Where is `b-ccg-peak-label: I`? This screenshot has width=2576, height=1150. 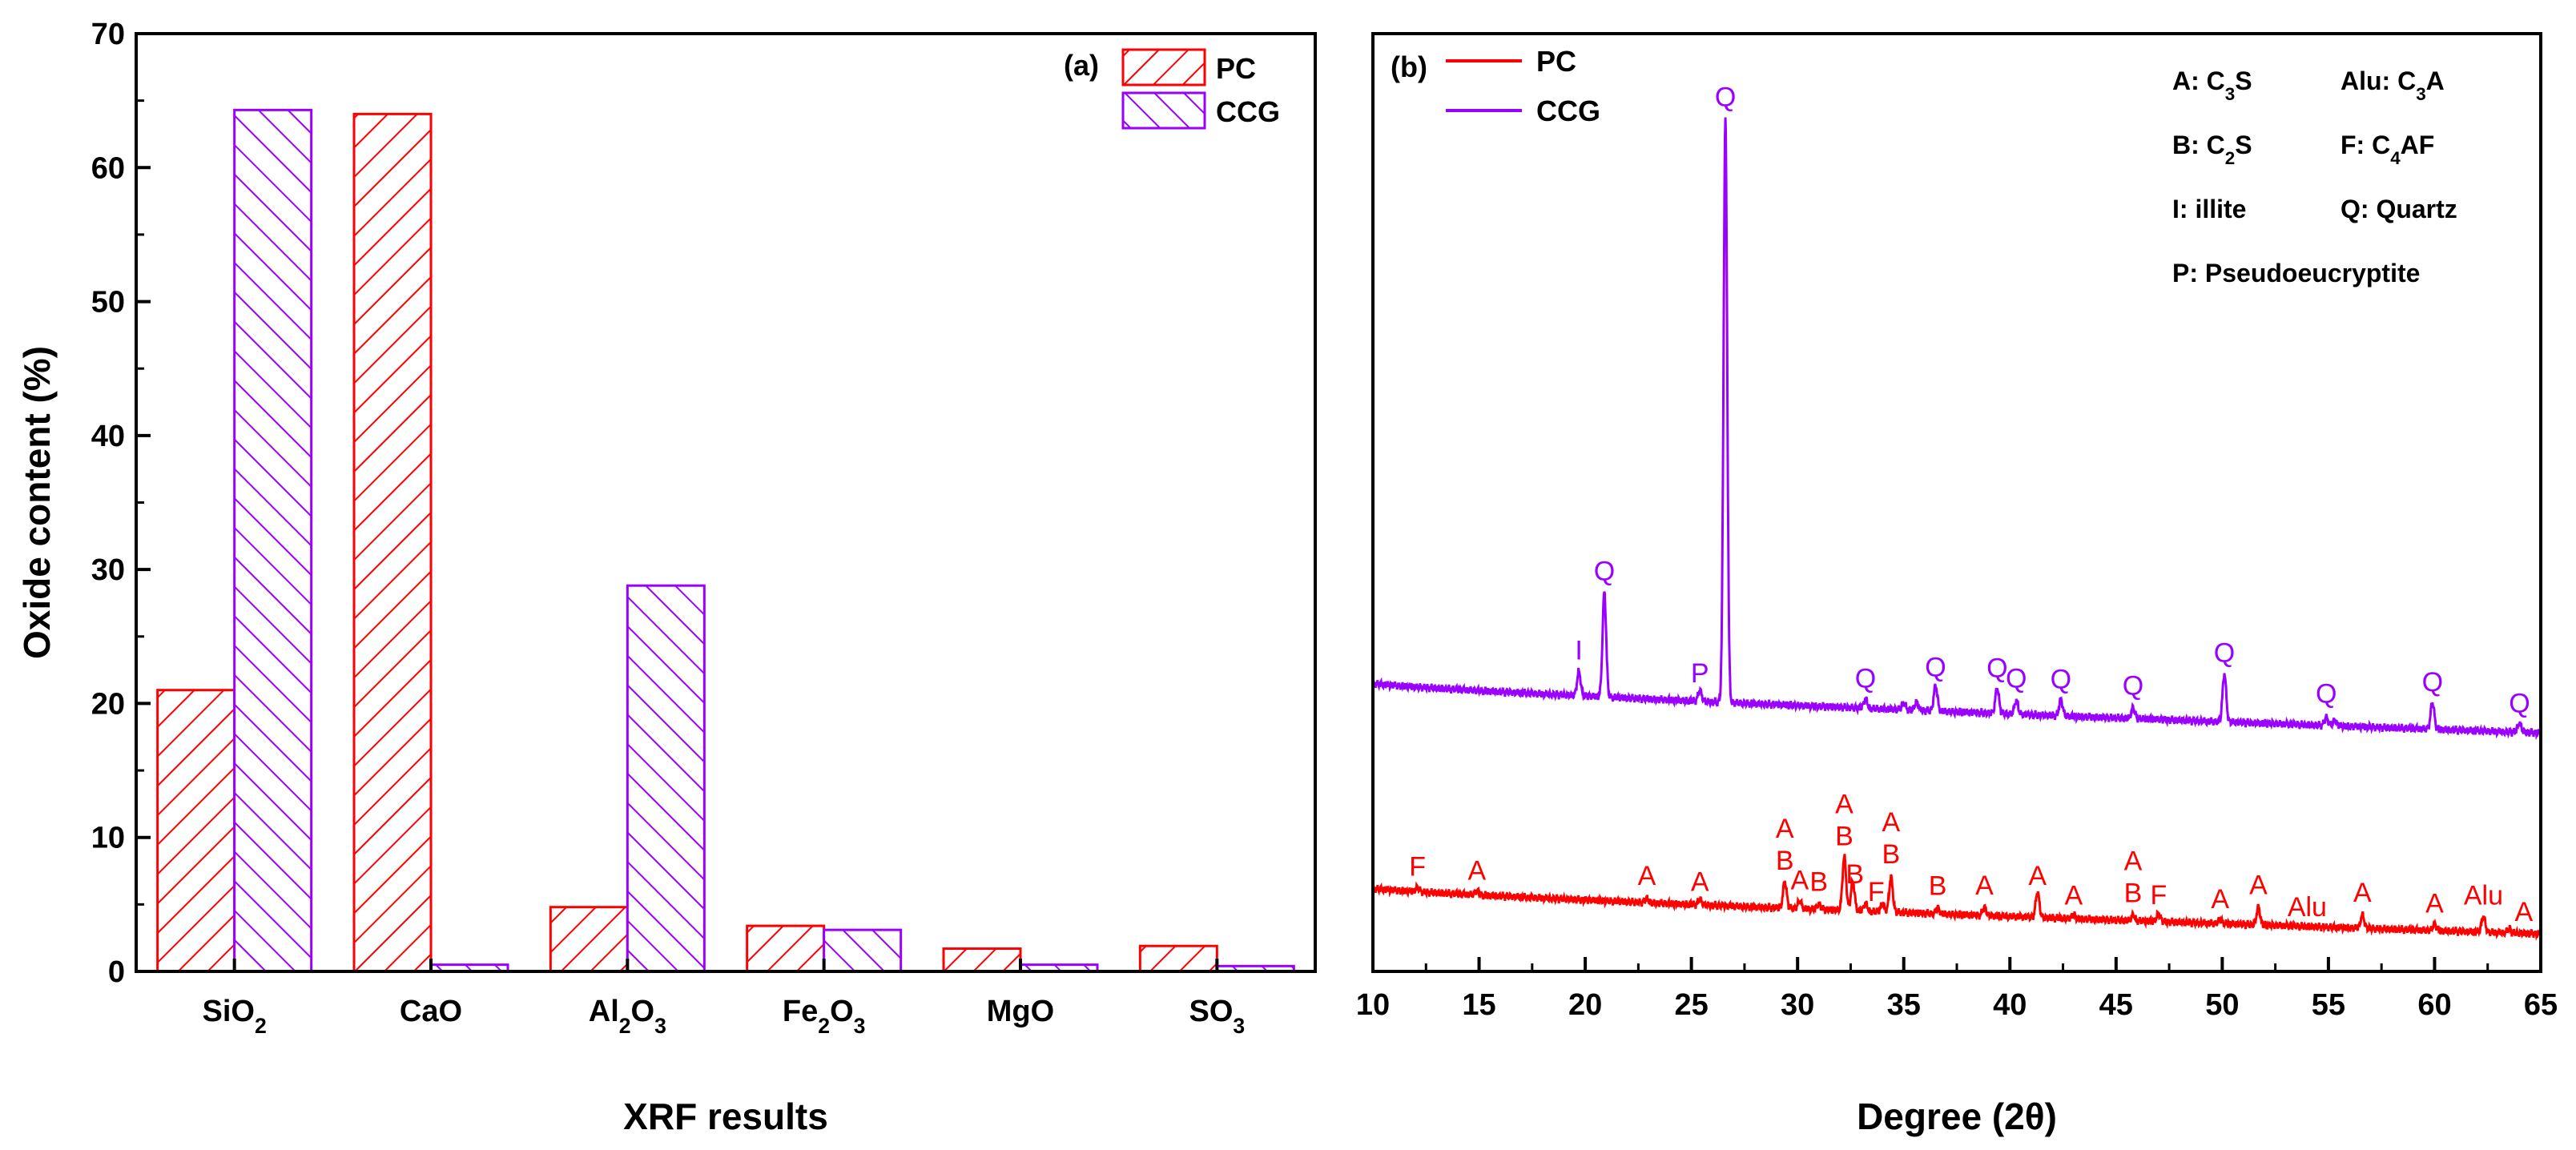 b-ccg-peak-label: I is located at coordinates (1578, 651).